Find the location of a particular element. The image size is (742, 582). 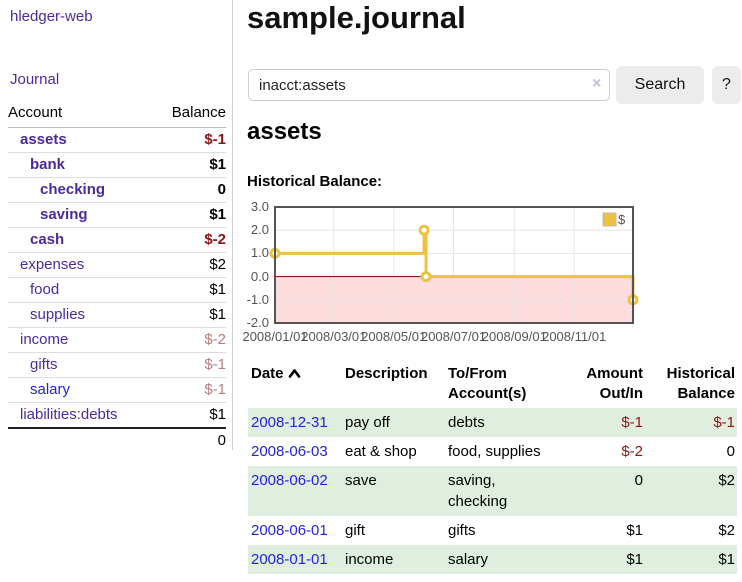

search-input is located at coordinates (429, 85).